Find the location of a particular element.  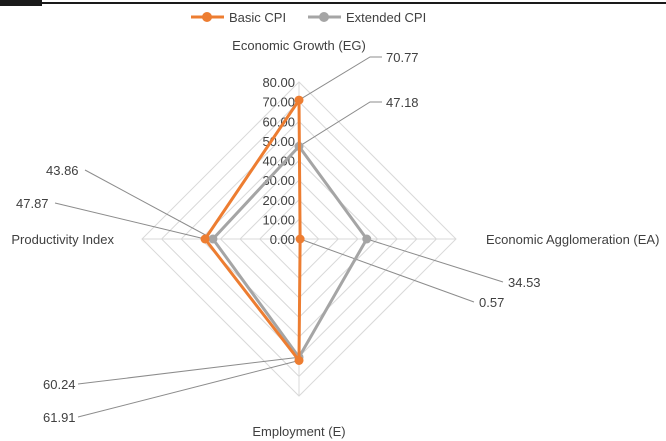

tick-label: 60.00 is located at coordinates (278, 121).